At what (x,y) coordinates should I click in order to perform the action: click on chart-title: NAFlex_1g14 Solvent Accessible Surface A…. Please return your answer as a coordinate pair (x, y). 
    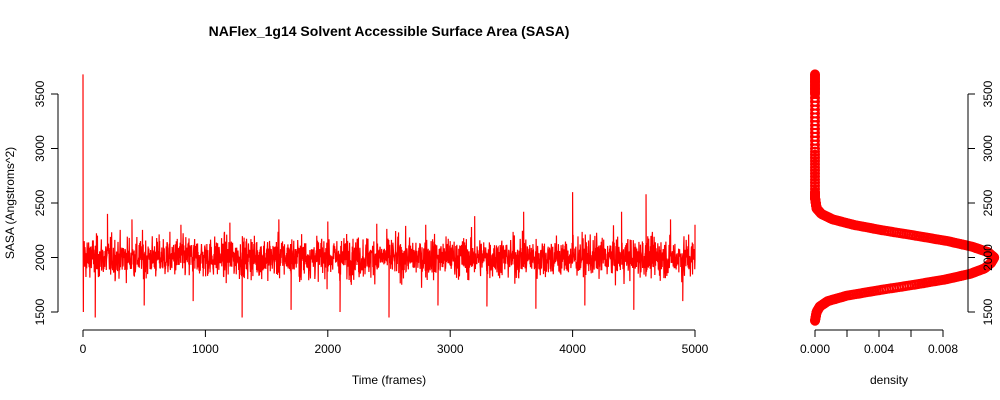
    Looking at the image, I should click on (389, 31).